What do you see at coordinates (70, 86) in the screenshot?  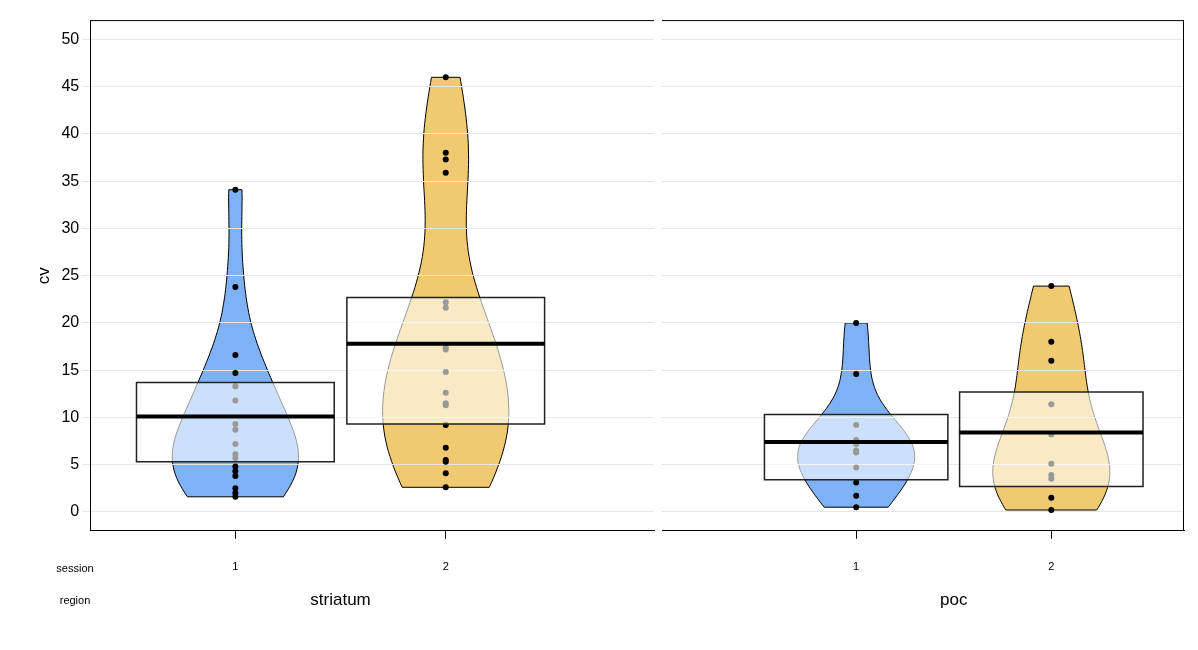 I see `y-tick-label: 45` at bounding box center [70, 86].